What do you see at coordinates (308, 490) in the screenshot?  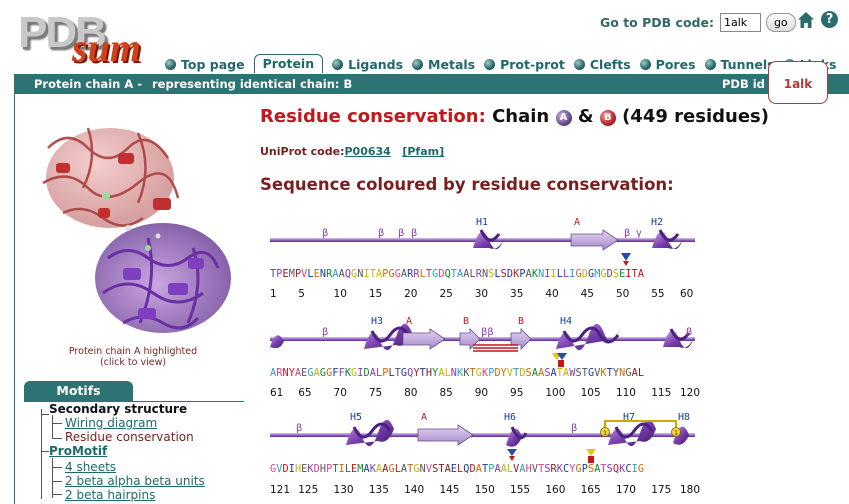 I see `residue-number: 125` at bounding box center [308, 490].